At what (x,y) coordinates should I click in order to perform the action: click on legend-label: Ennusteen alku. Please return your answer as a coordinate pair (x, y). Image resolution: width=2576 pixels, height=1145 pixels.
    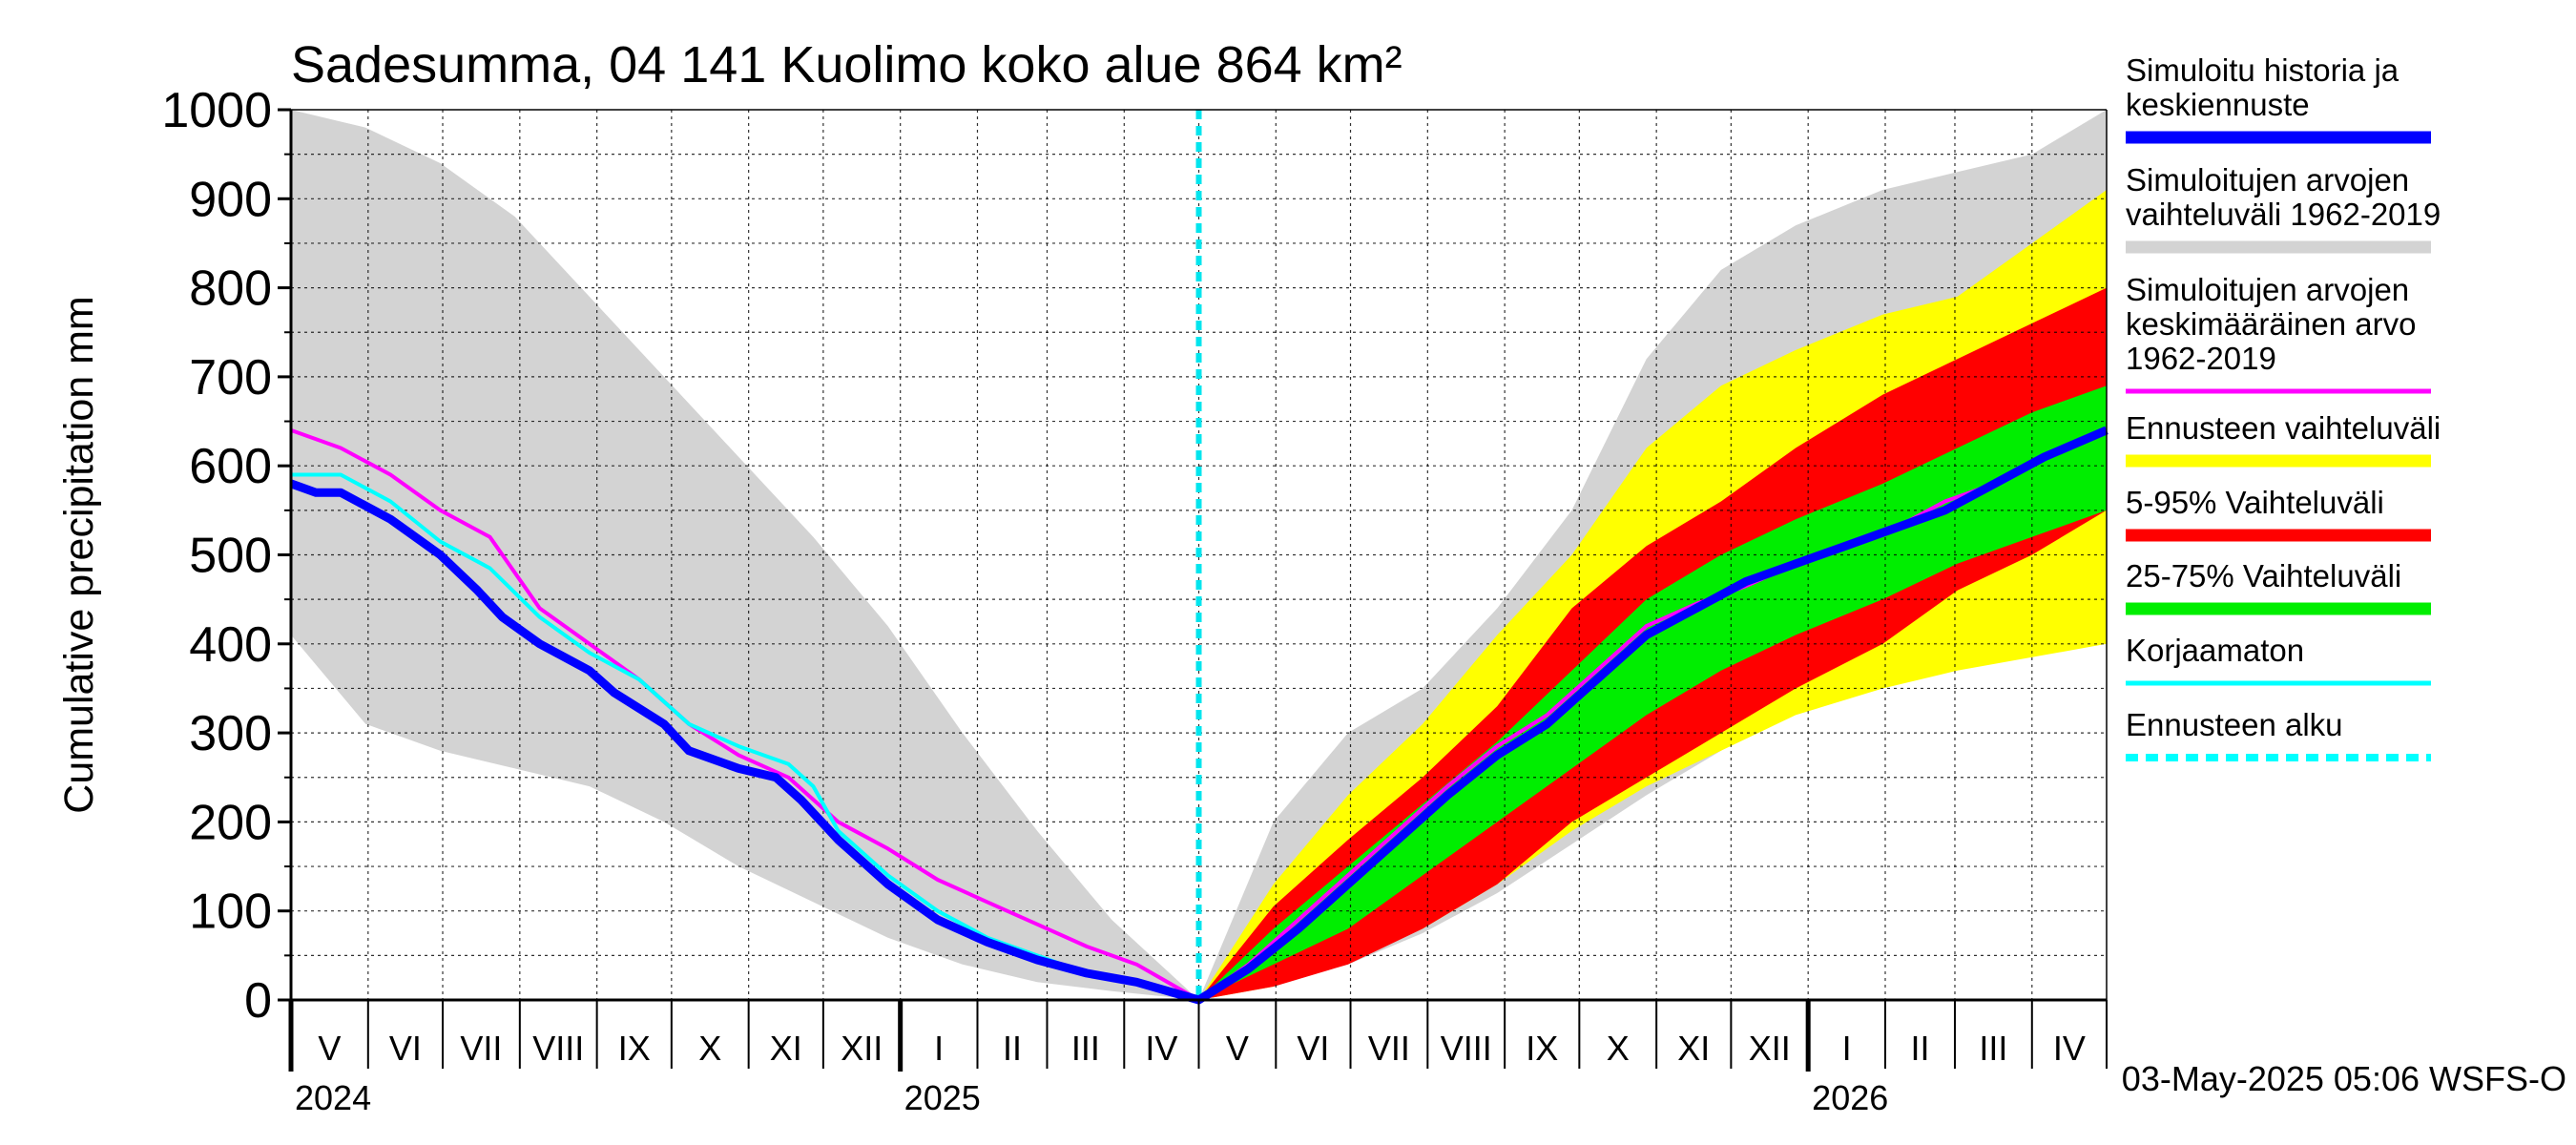
    Looking at the image, I should click on (2234, 724).